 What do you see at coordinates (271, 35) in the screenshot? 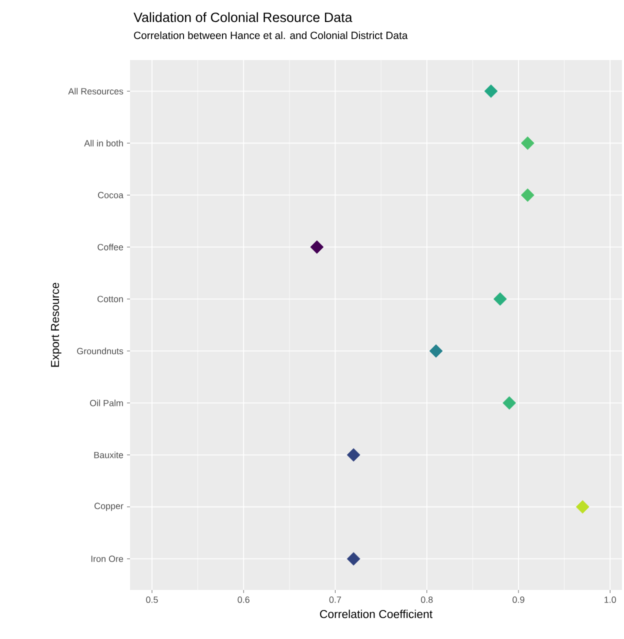
I see `chart-subtitle: Correlation between Hance et al. and Colonial District Data` at bounding box center [271, 35].